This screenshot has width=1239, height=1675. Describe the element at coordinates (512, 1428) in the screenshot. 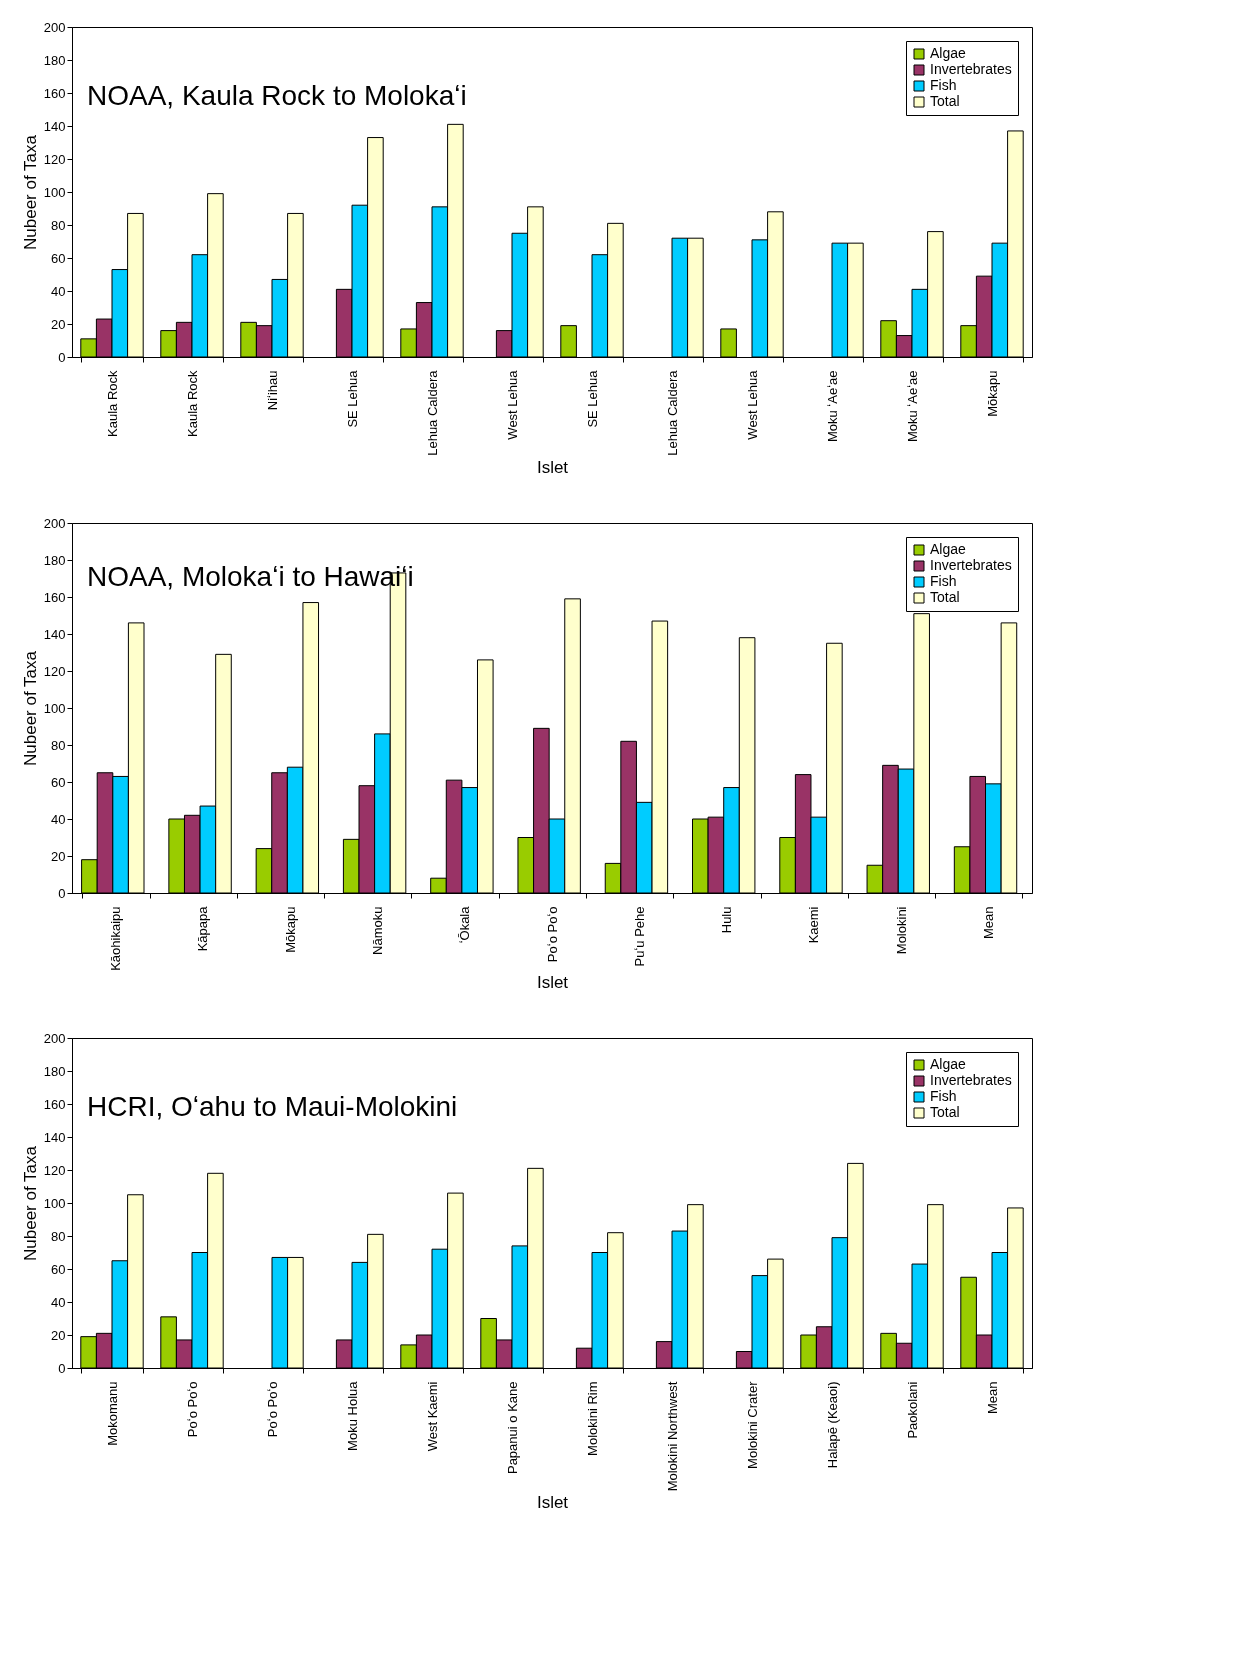

I see `x-tick-label: Papanui o Kane` at that location.